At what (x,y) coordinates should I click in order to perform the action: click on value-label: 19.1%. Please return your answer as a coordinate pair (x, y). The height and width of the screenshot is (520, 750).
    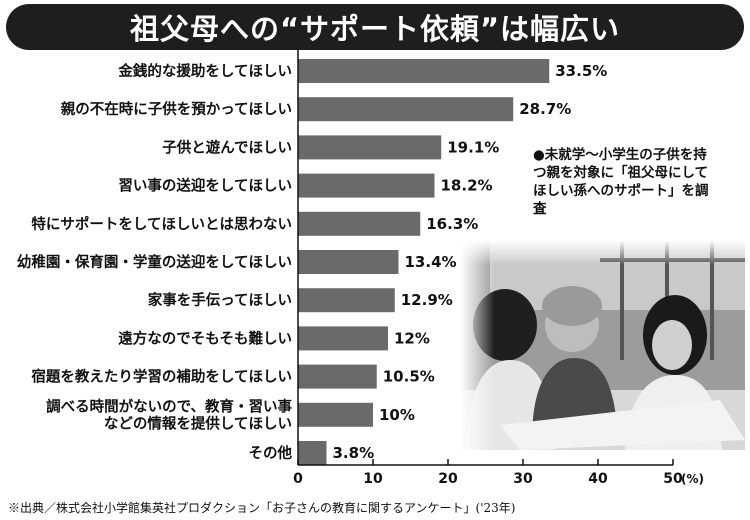
    Looking at the image, I should click on (473, 147).